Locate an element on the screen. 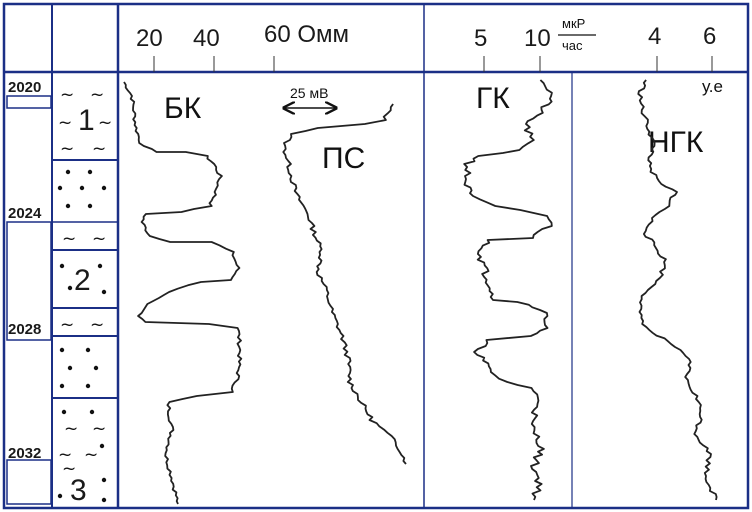 The width and height of the screenshot is (752, 512). unit-mkr: мкР is located at coordinates (573, 23).